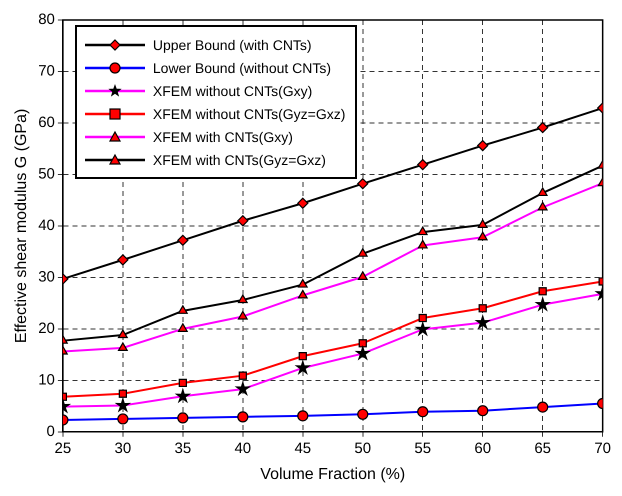 The height and width of the screenshot is (496, 622). Describe the element at coordinates (239, 160) in the screenshot. I see `legend-label: XFEM with CNTs(Gyz=Gxz)` at that location.